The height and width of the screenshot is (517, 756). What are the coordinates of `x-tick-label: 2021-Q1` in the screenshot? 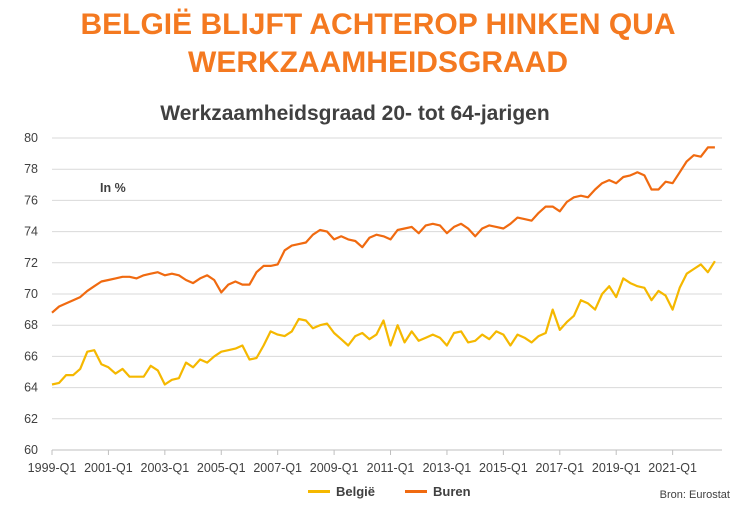 It's located at (672, 468).